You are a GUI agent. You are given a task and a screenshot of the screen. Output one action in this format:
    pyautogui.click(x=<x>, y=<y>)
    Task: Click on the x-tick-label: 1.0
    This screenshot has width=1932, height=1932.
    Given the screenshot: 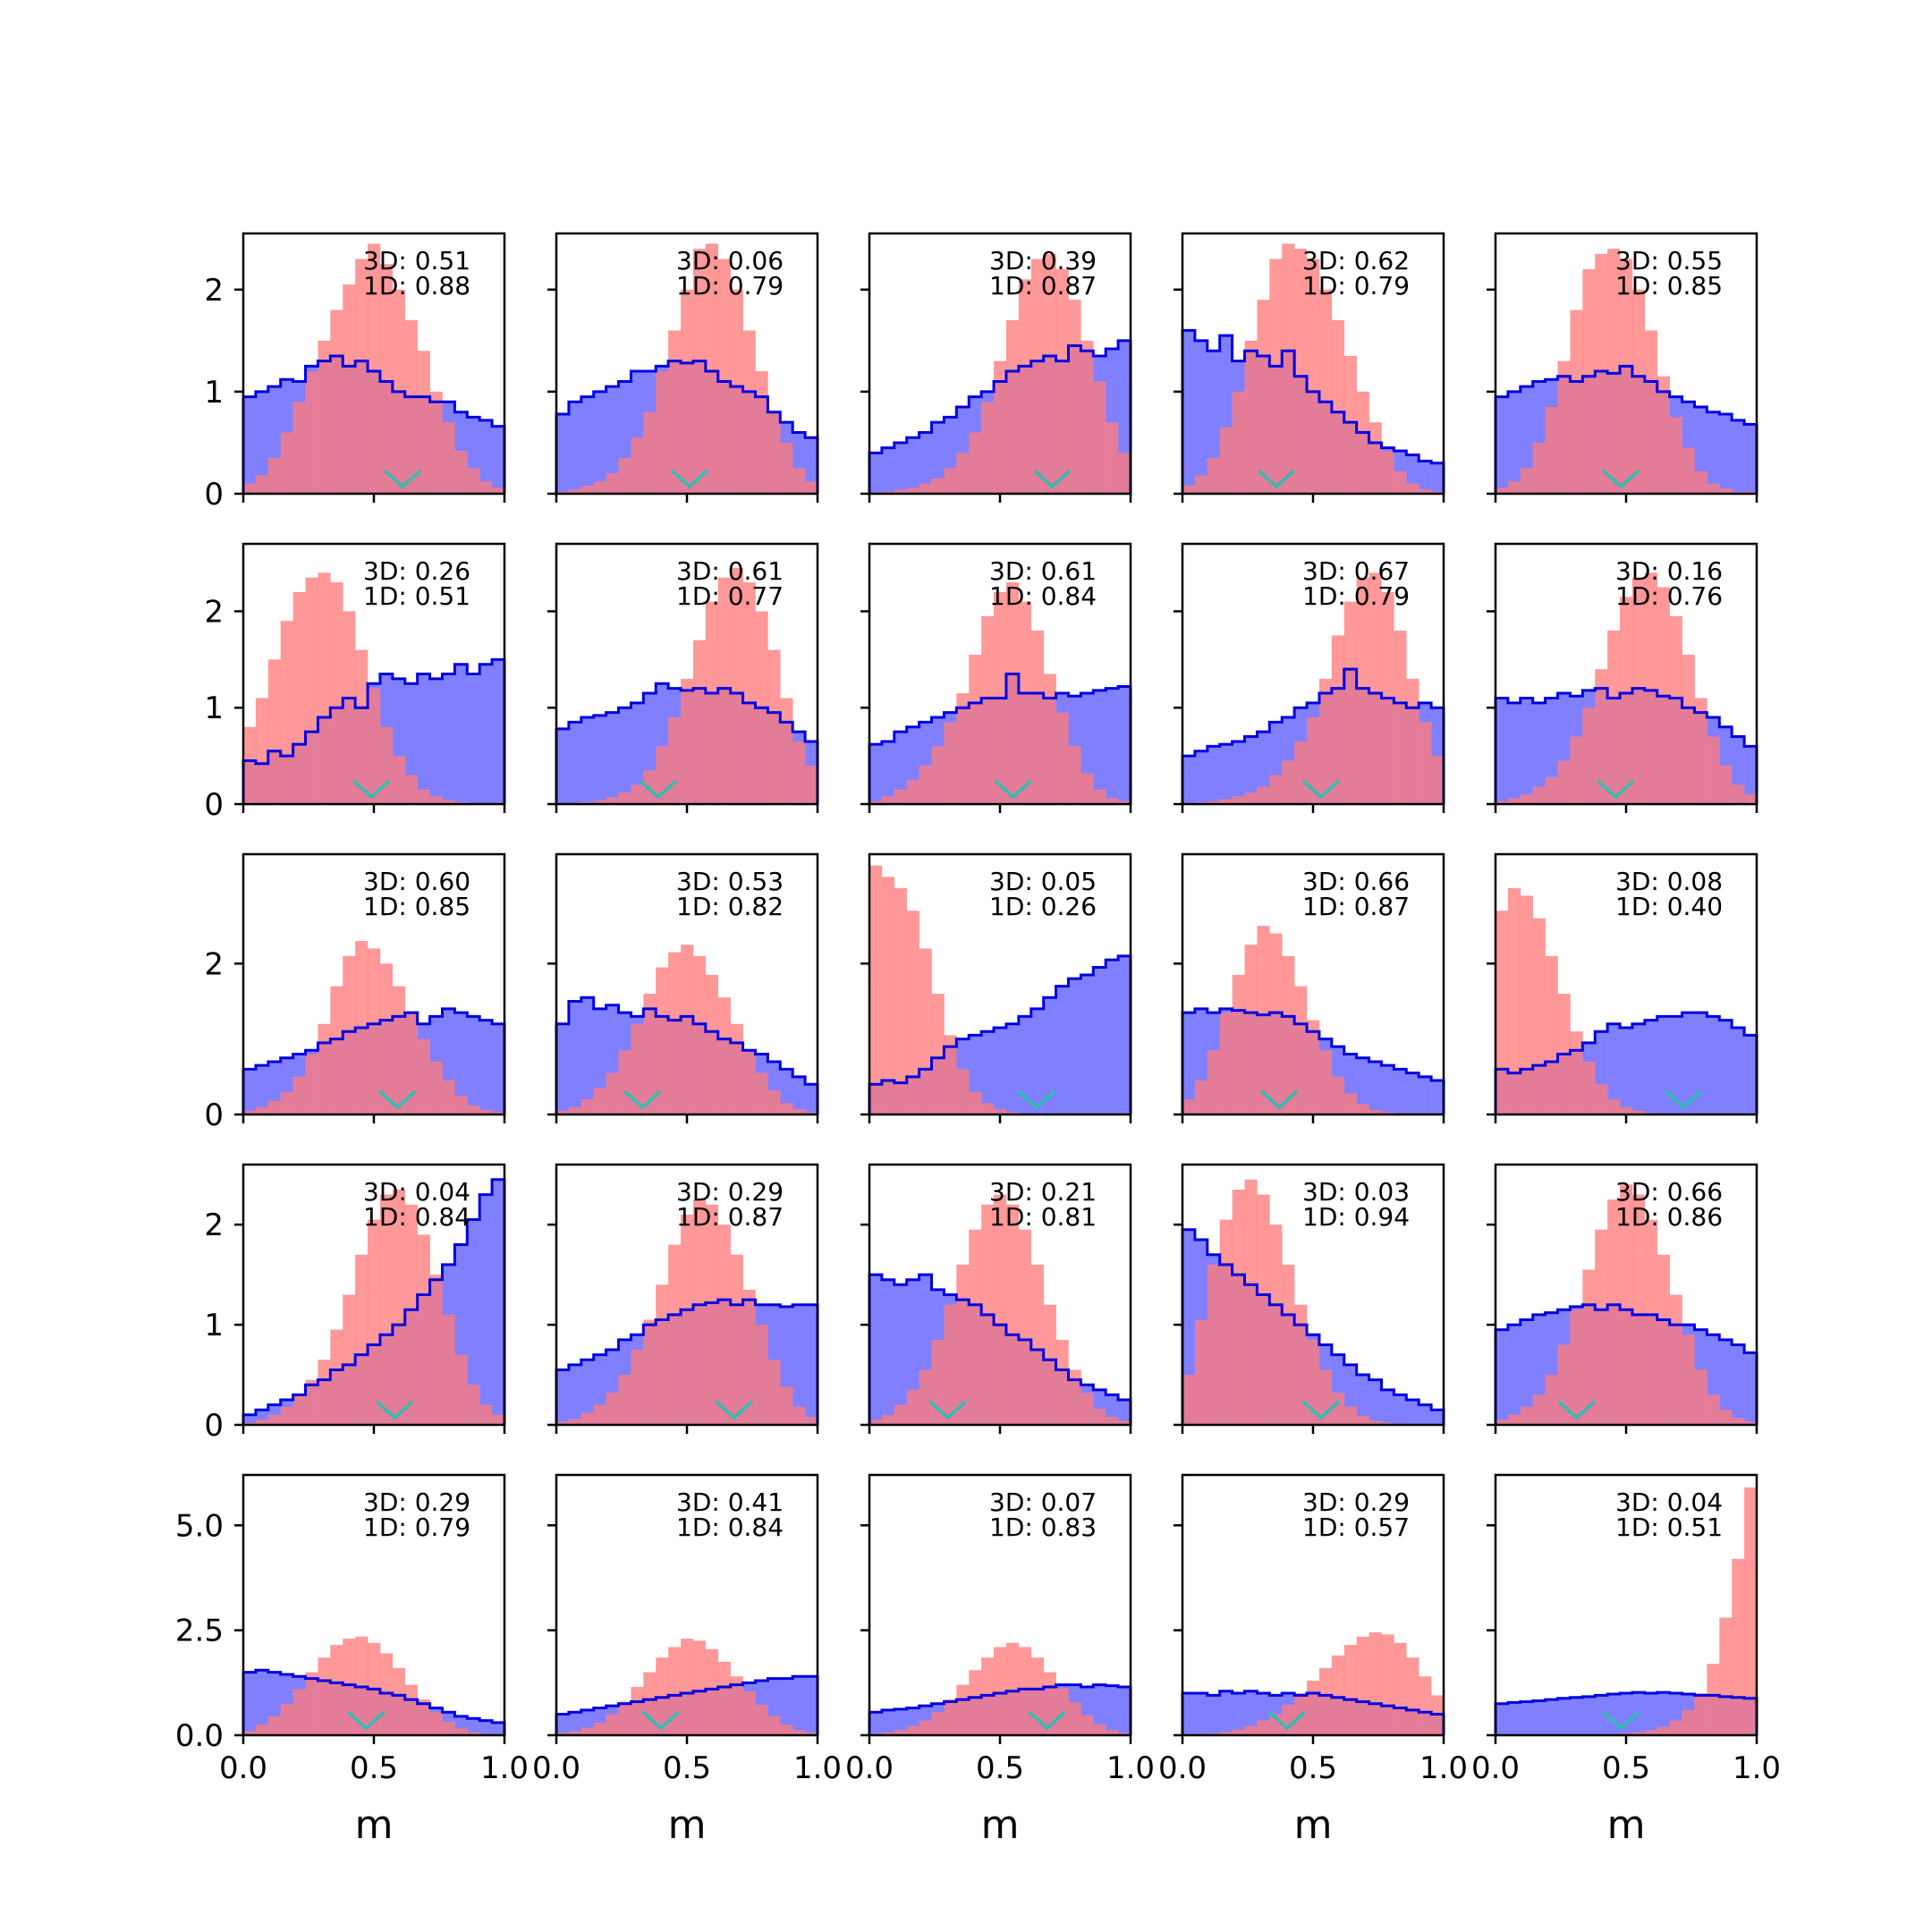 What is the action you would take?
    pyautogui.click(x=1443, y=1768)
    